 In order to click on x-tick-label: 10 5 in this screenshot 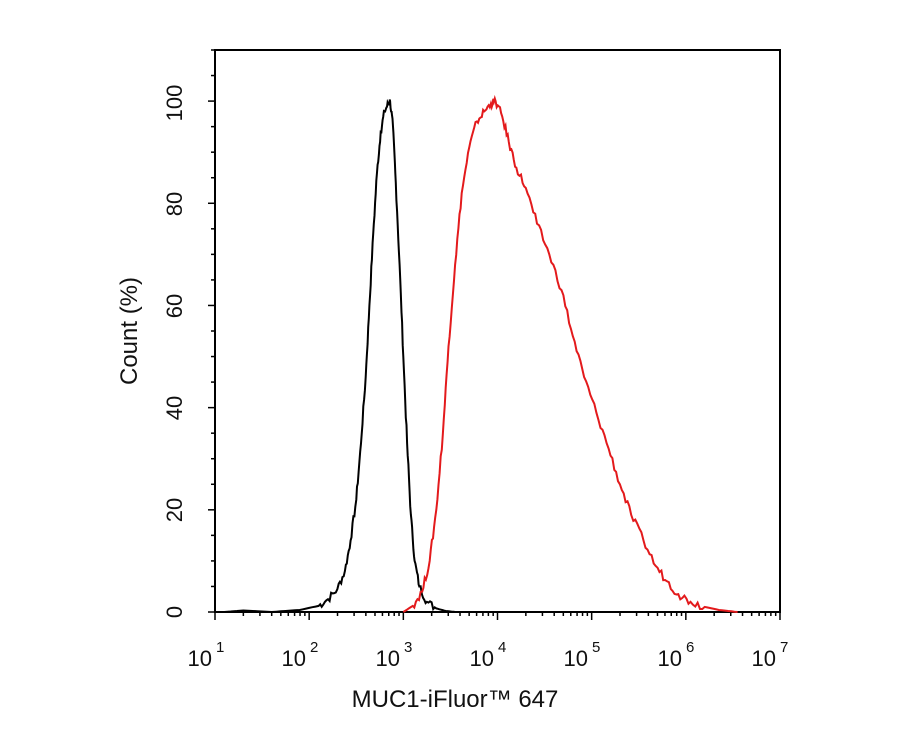, I will do `click(582, 655)`.